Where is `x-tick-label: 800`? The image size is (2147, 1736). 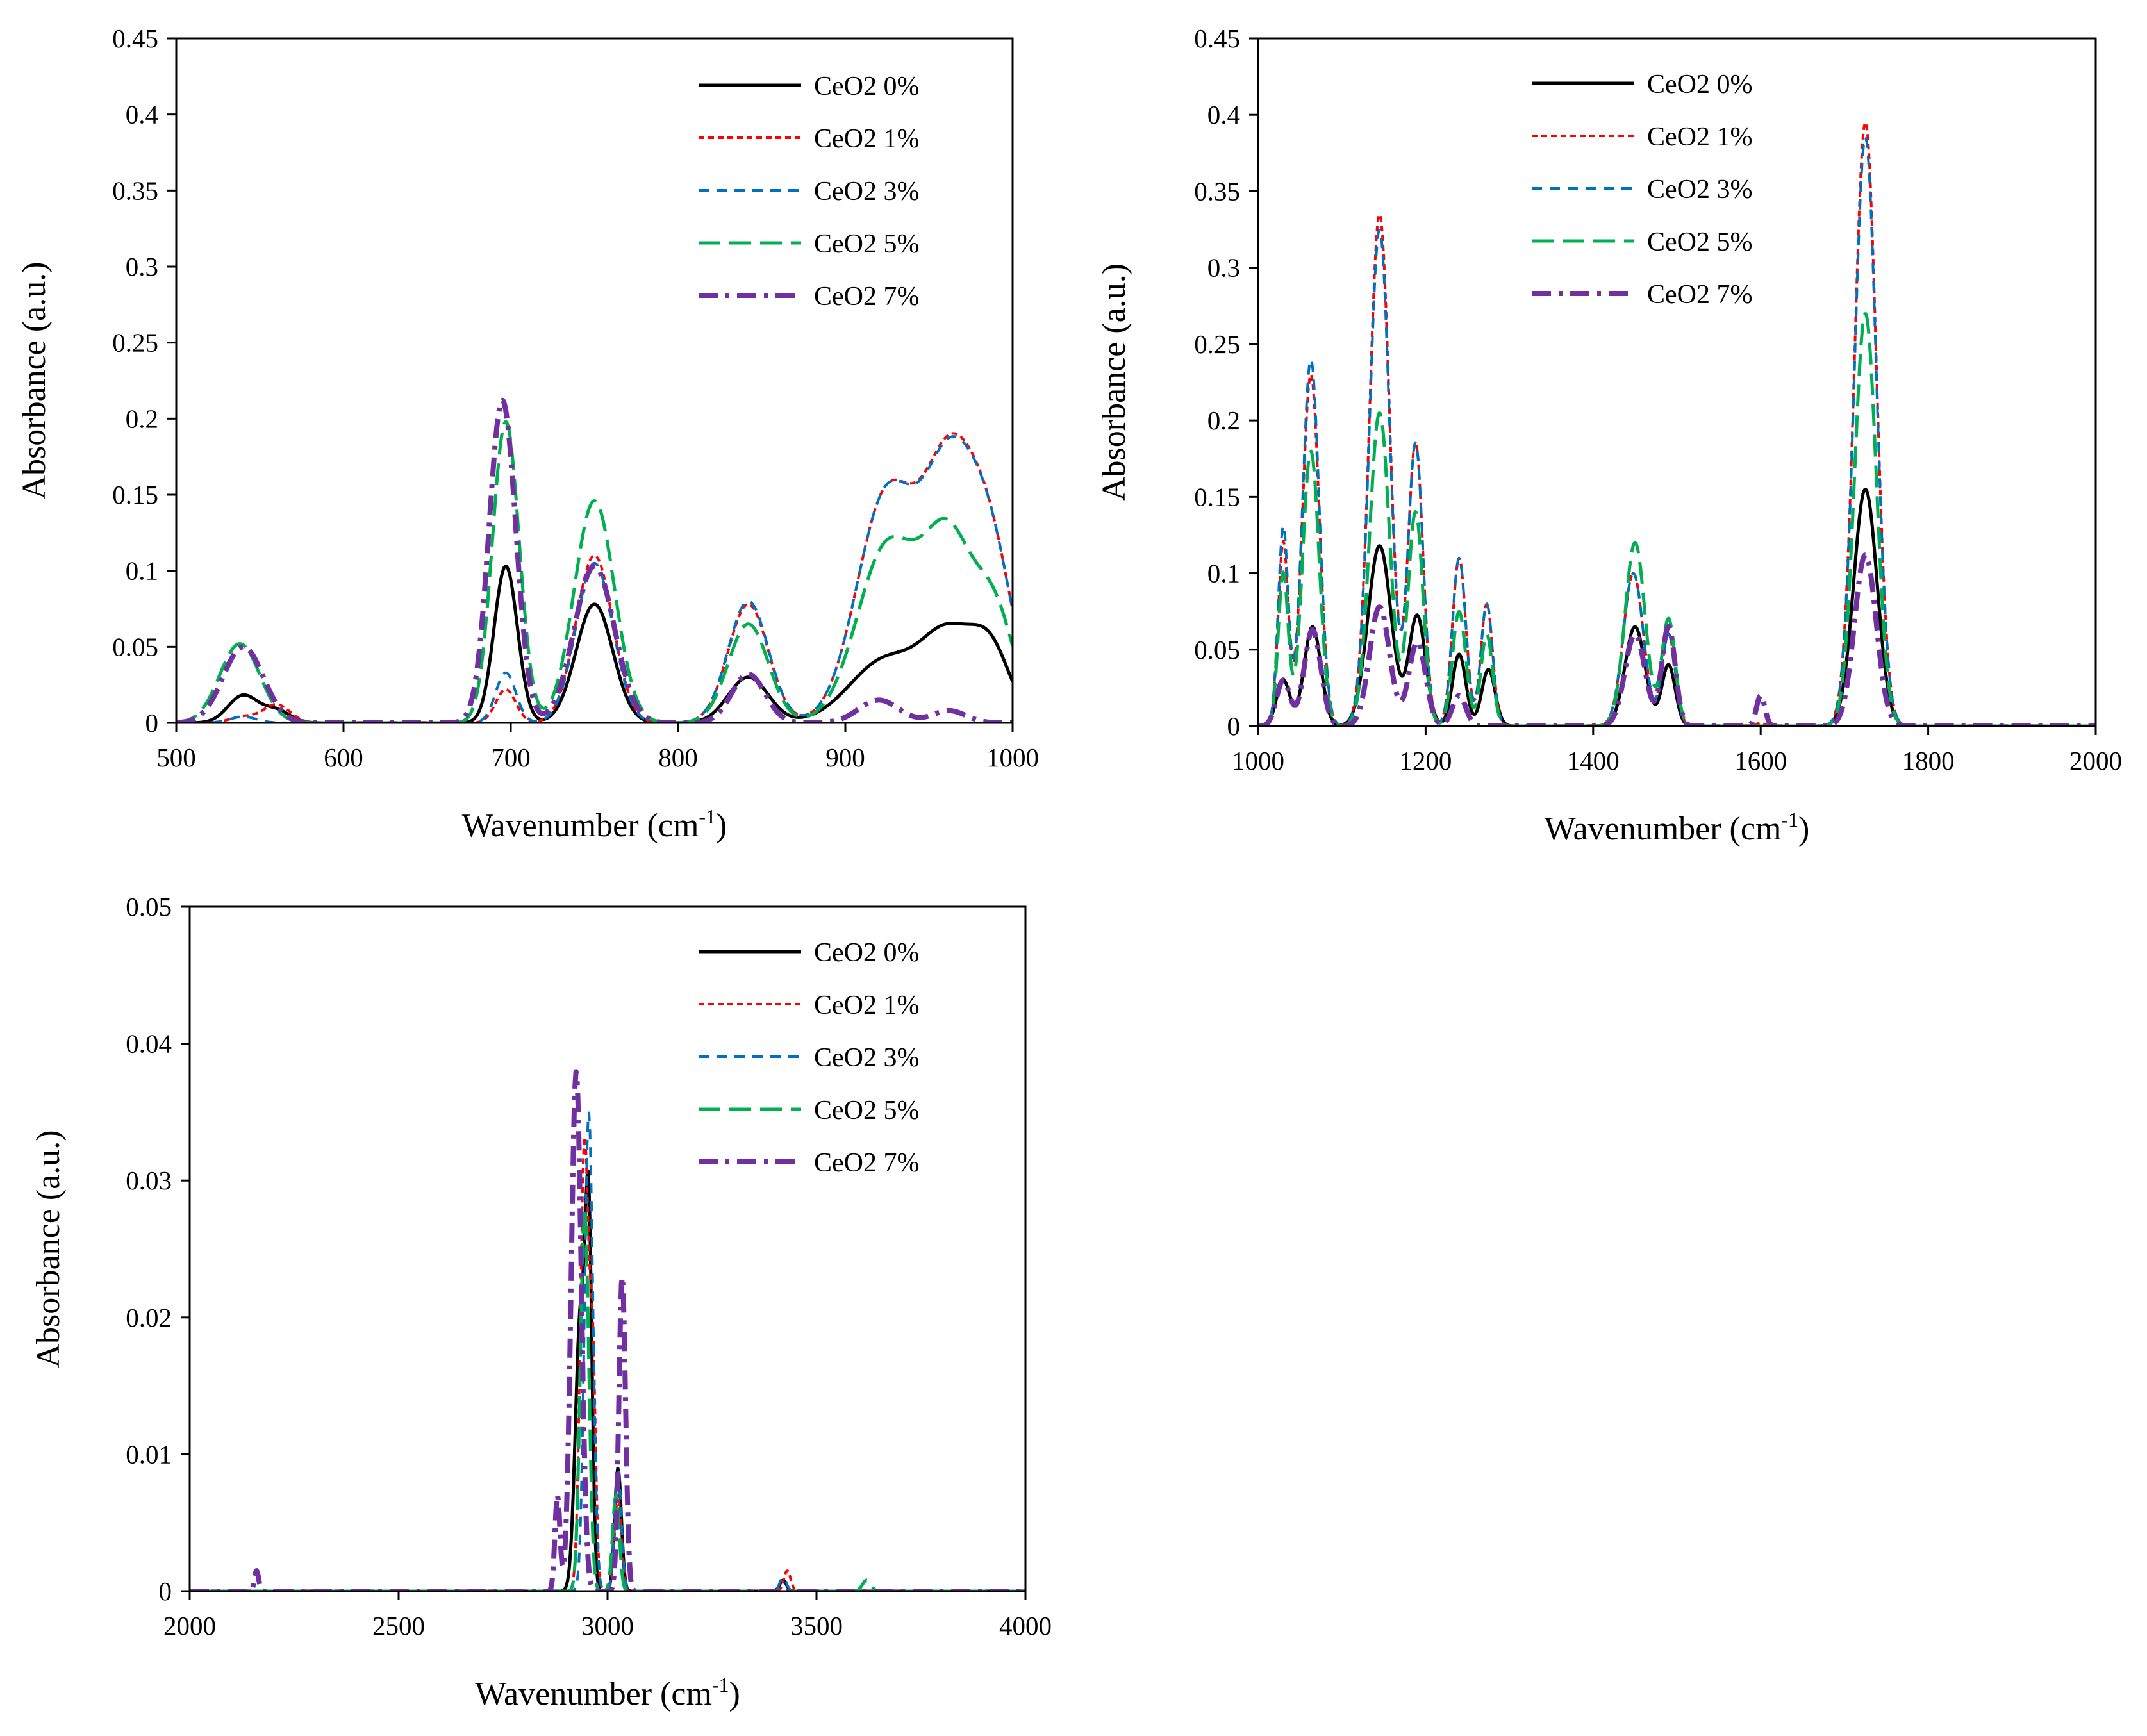
x-tick-label: 800 is located at coordinates (678, 757).